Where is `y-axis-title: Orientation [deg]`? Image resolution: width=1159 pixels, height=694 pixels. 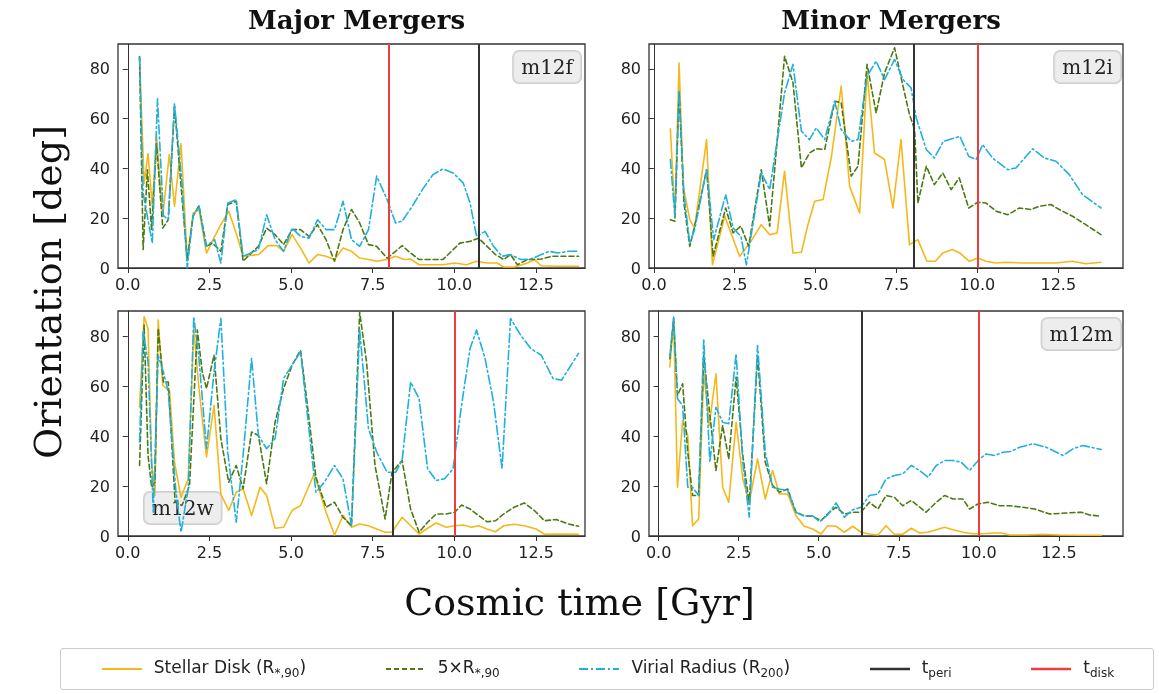
y-axis-title: Orientation [deg] is located at coordinates (48, 292).